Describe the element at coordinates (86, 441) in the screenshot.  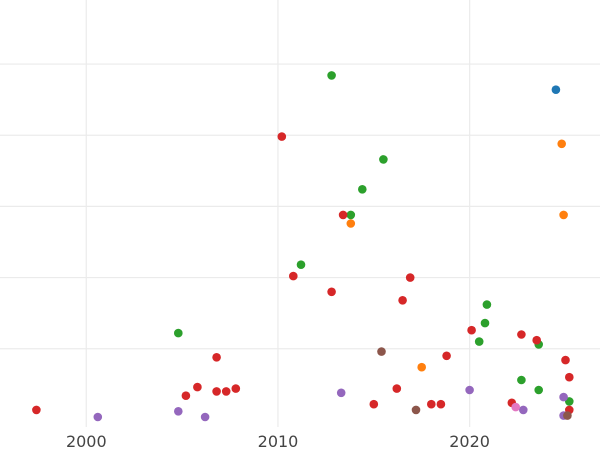
I see `x-tick-label-2000: 2000` at that location.